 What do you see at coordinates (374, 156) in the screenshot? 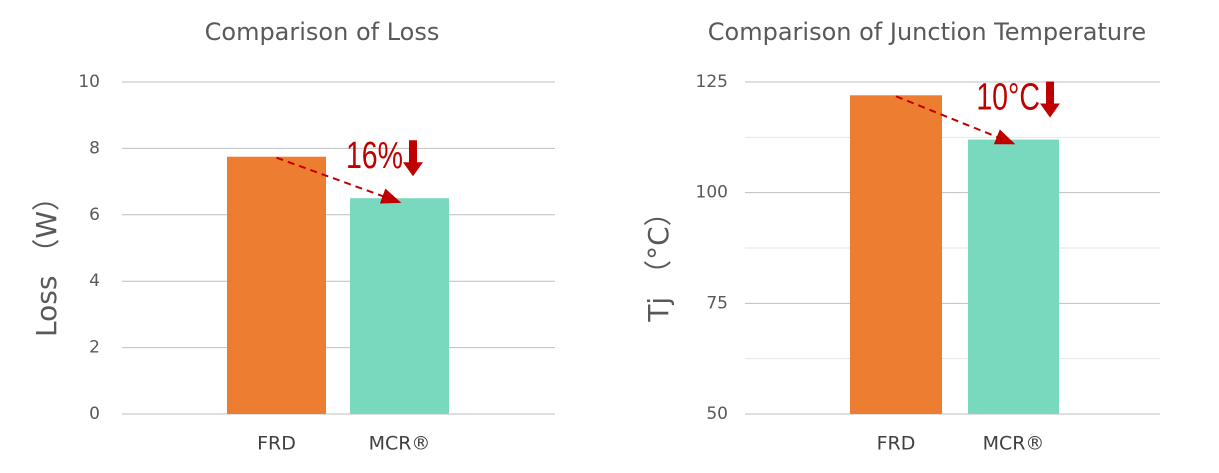
I see `annotation: 16%` at bounding box center [374, 156].